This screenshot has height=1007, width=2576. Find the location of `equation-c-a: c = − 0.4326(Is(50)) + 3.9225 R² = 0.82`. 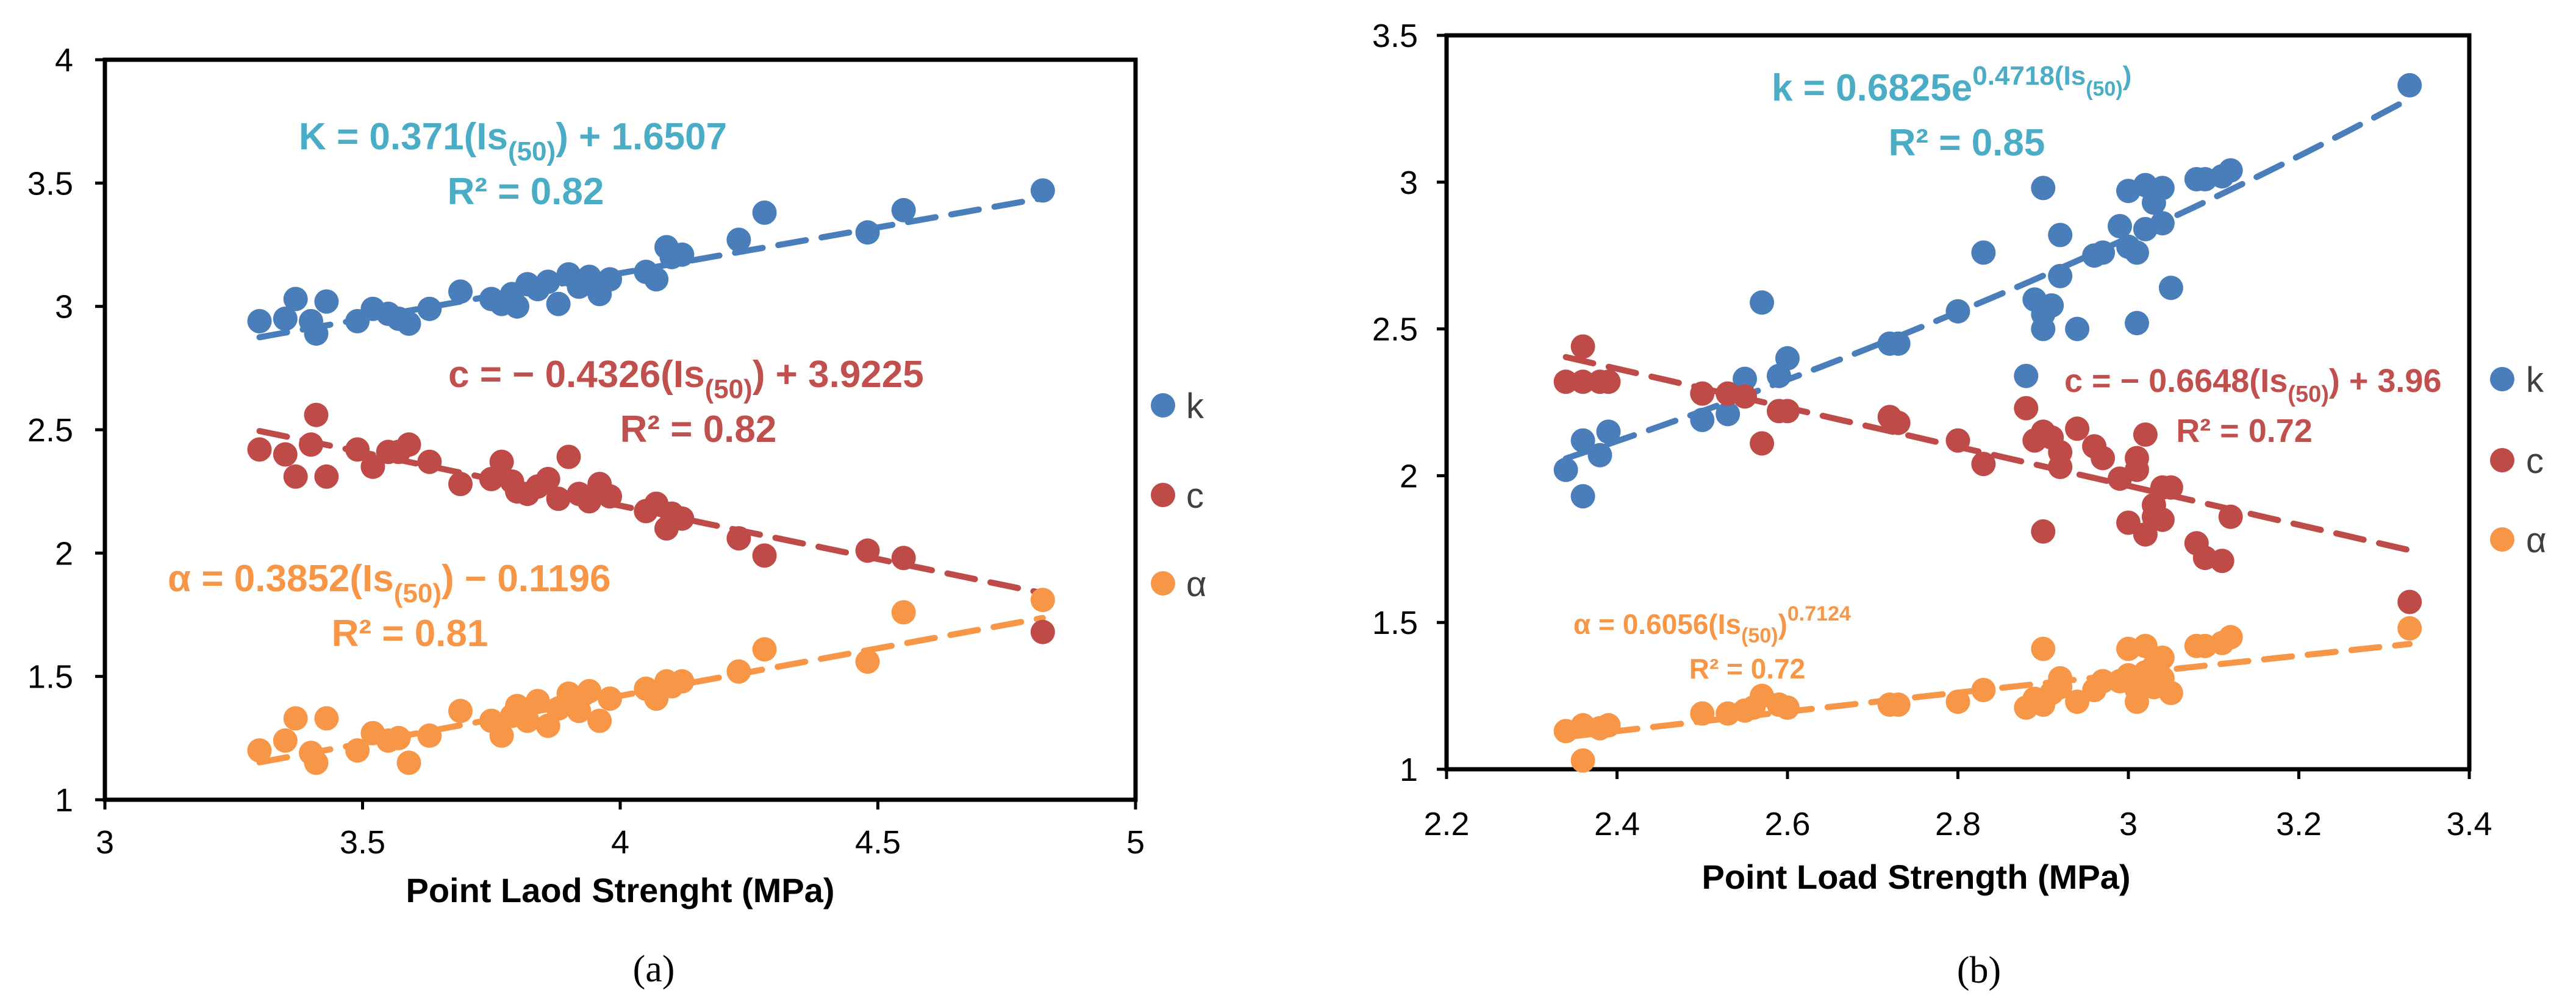

equation-c-a: c = − 0.4326(Is(50)) + 3.9225 R² = 0.82 is located at coordinates (686, 402).